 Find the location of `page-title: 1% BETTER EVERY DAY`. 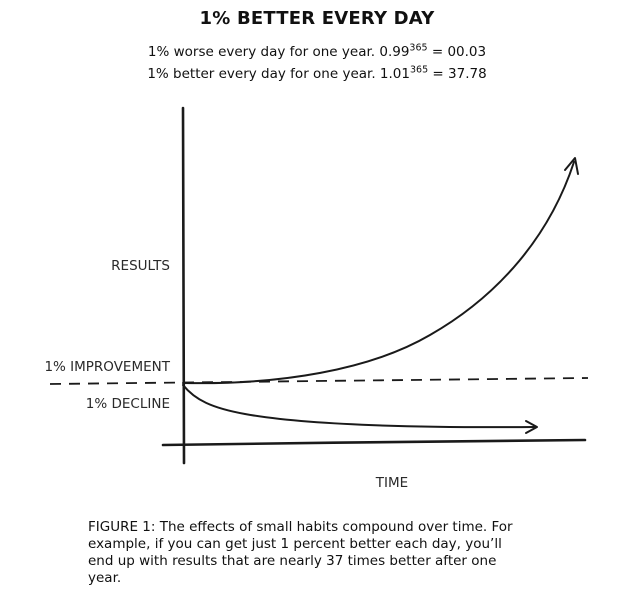

page-title: 1% BETTER EVERY DAY is located at coordinates (317, 18).